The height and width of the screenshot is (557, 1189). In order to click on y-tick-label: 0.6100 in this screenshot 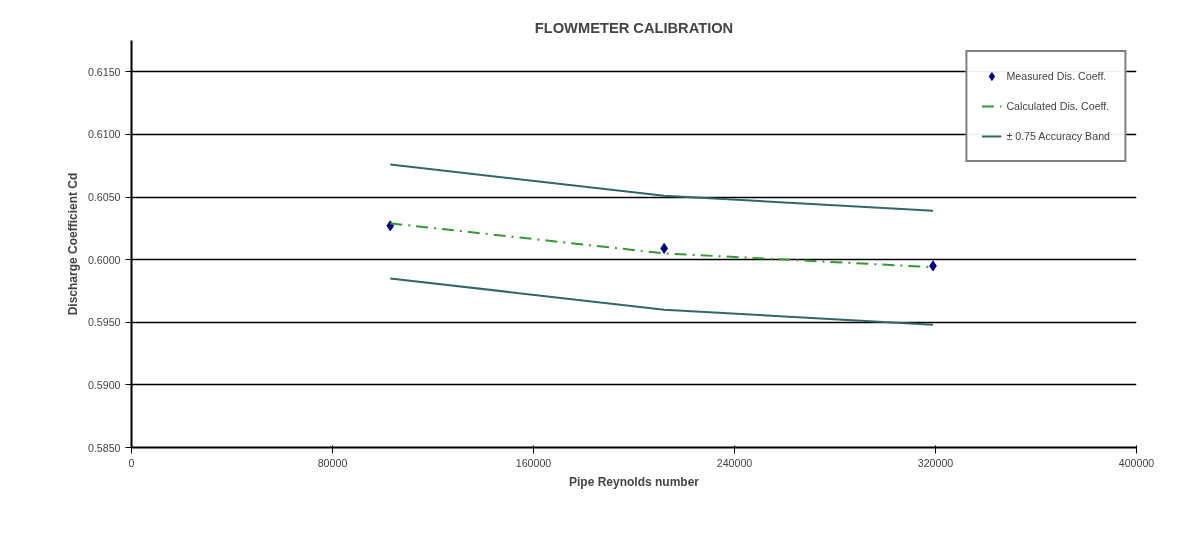, I will do `click(104, 134)`.